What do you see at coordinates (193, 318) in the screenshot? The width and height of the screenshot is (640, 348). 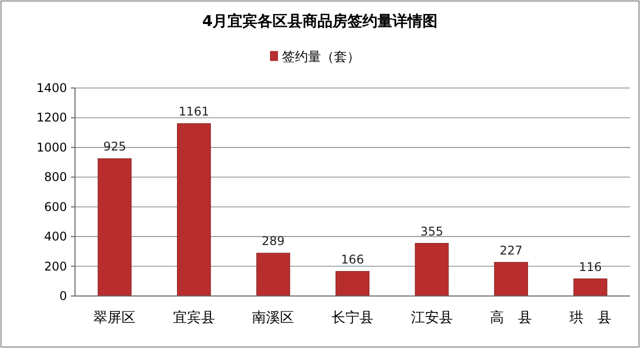 I see `x-tick-label: 宜宾县` at bounding box center [193, 318].